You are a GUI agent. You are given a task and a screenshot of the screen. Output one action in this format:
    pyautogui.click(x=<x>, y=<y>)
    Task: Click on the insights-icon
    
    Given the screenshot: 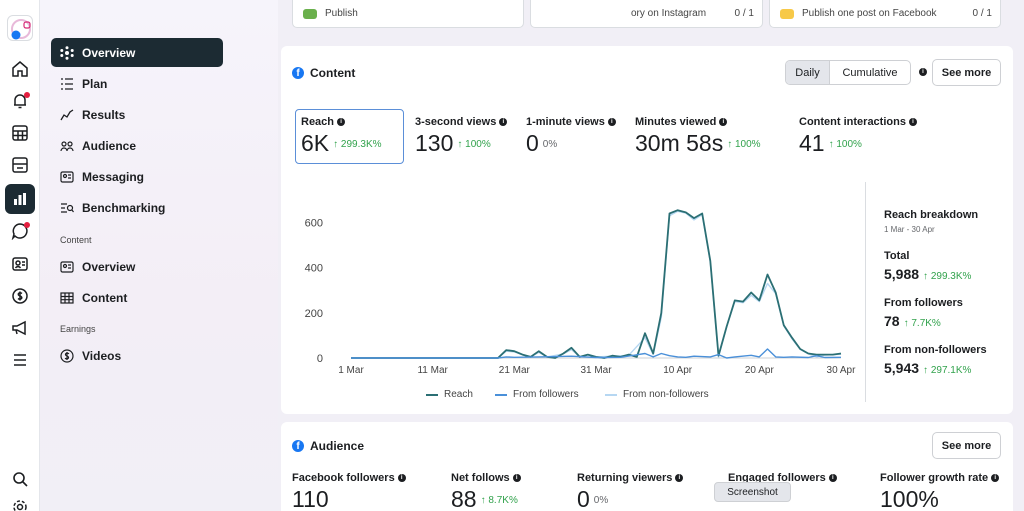 What is the action you would take?
    pyautogui.click(x=20, y=199)
    